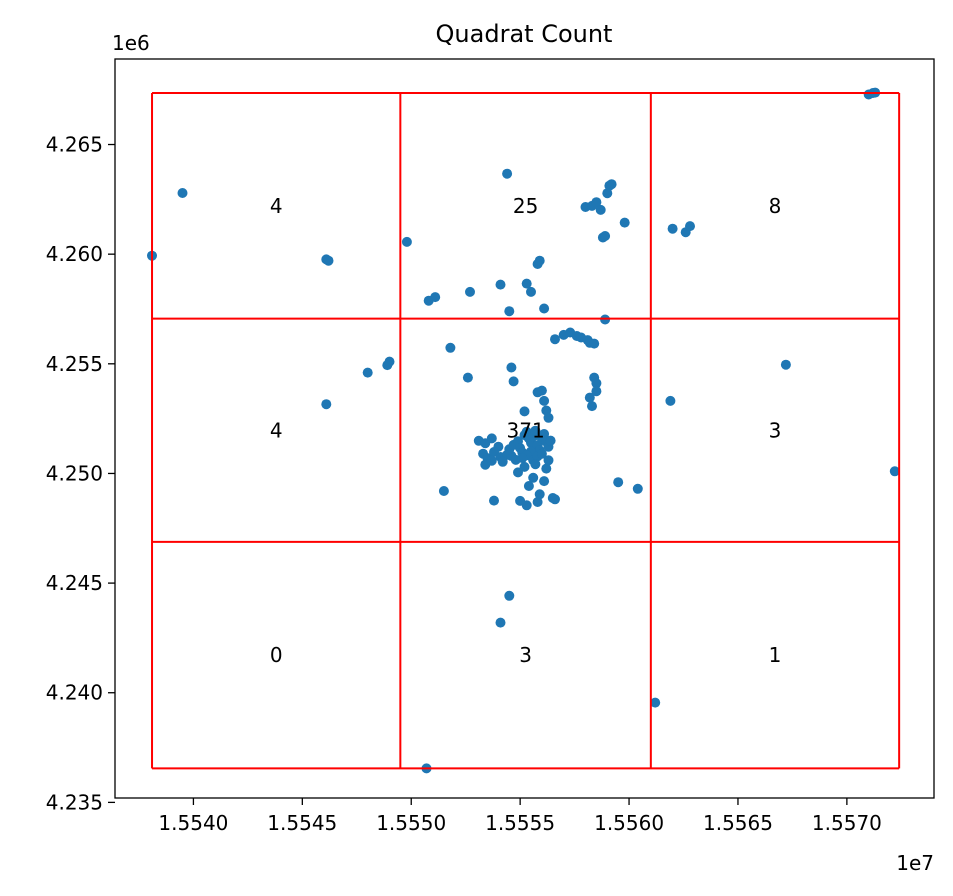  I want to click on x-tick-label: 1.5545, so click(302, 823).